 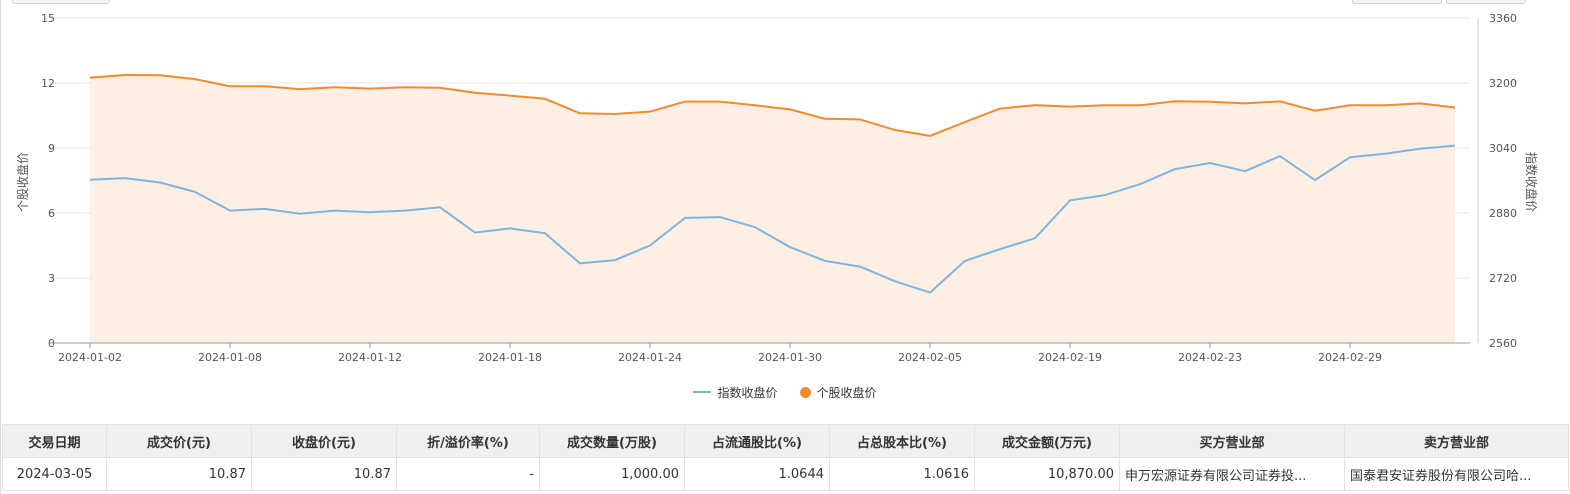 What do you see at coordinates (902, 474) in the screenshot?
I see `cell-total-ratio: 1.0616` at bounding box center [902, 474].